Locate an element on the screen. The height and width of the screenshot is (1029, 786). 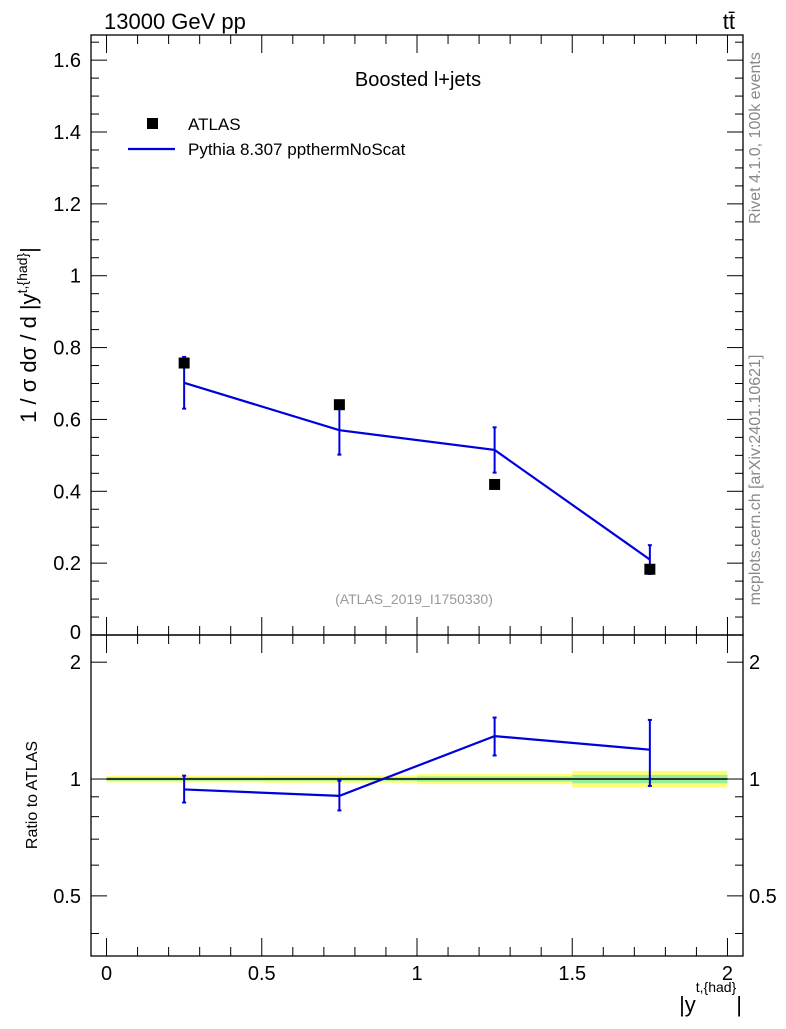
rivet-version-label: Rivet 4.1.0, 100k events is located at coordinates (755, 138).